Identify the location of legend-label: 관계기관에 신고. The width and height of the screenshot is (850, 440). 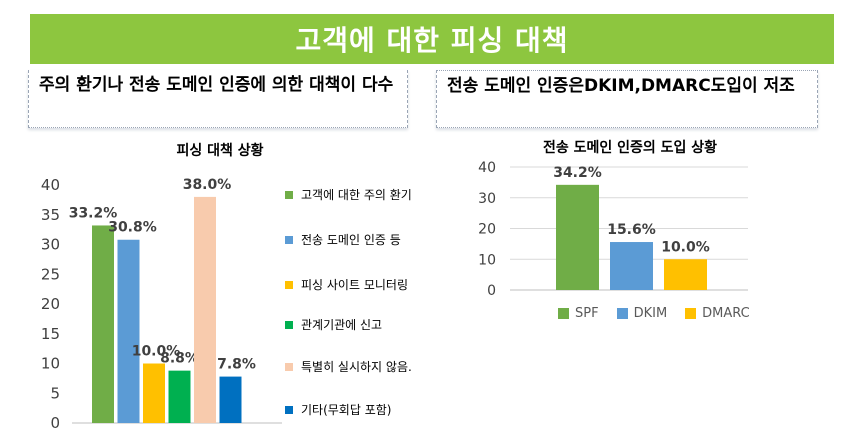
(342, 325).